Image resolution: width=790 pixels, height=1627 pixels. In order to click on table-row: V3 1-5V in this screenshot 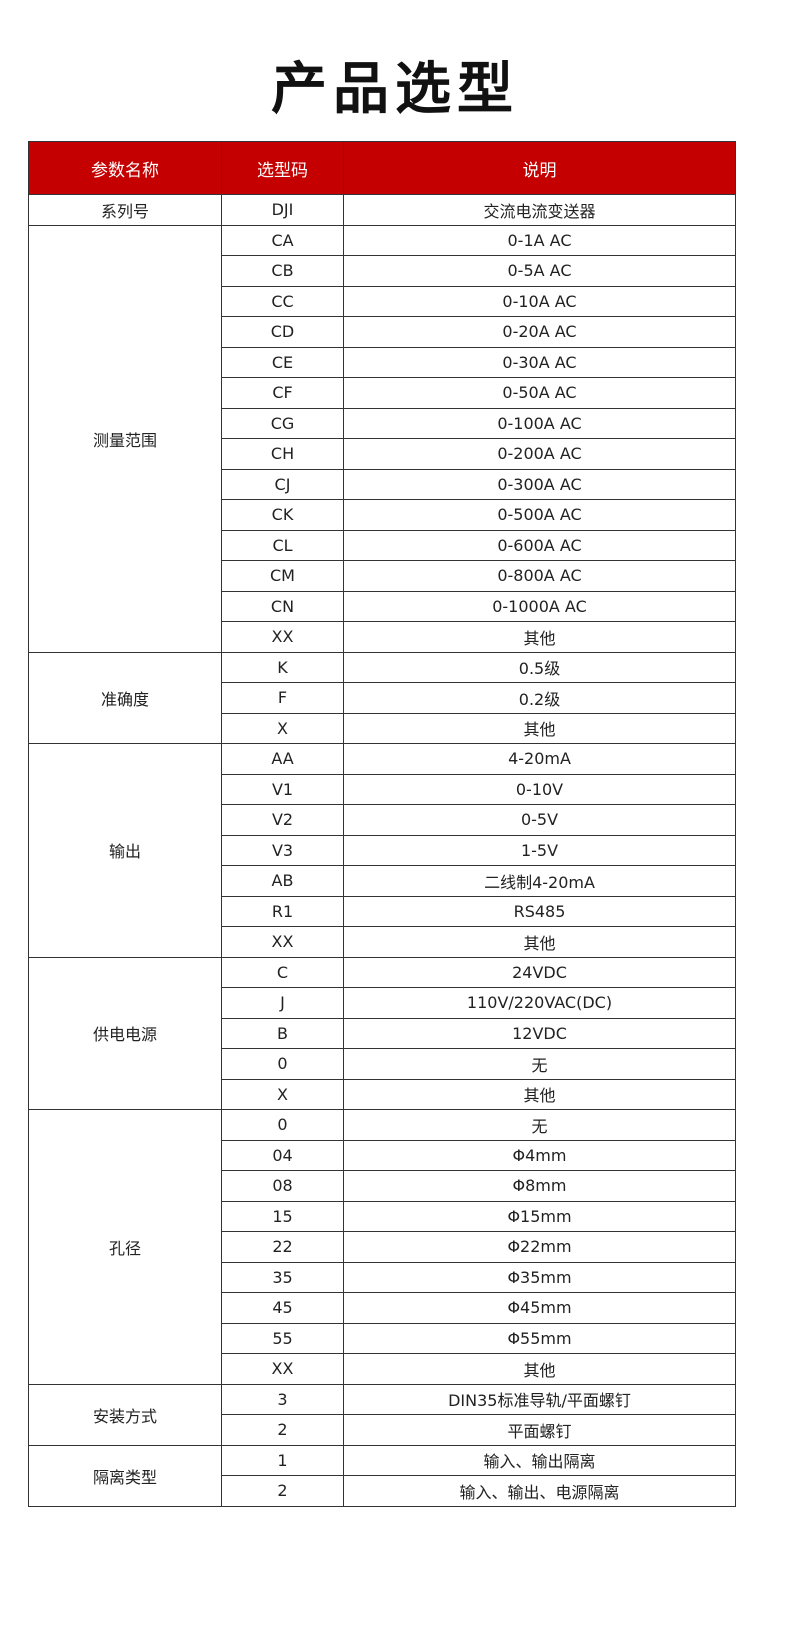, I will do `click(382, 850)`.